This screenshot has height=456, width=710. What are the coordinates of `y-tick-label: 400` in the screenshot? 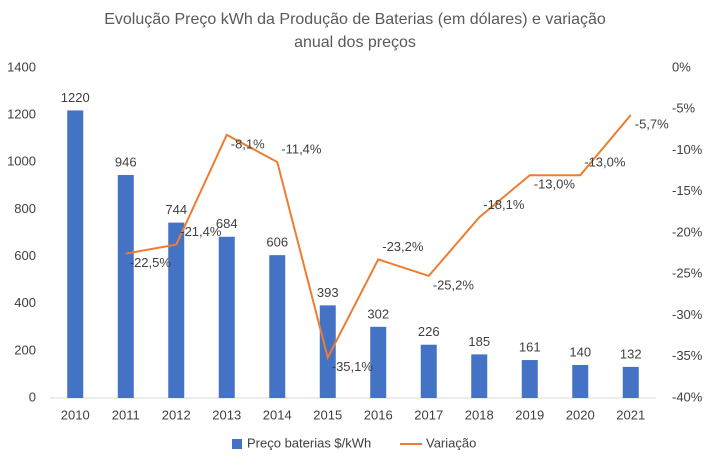 It's located at (25, 302).